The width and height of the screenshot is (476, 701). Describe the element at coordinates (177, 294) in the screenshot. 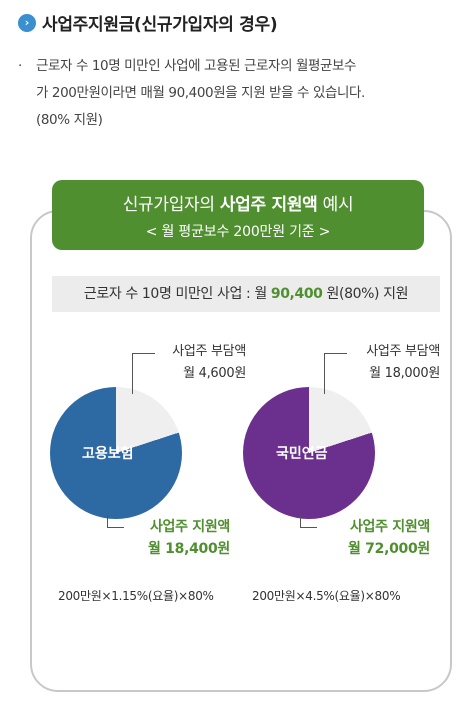

I see `summary-prefix: 근로자 수 10명 미만인 사업 : 월` at that location.